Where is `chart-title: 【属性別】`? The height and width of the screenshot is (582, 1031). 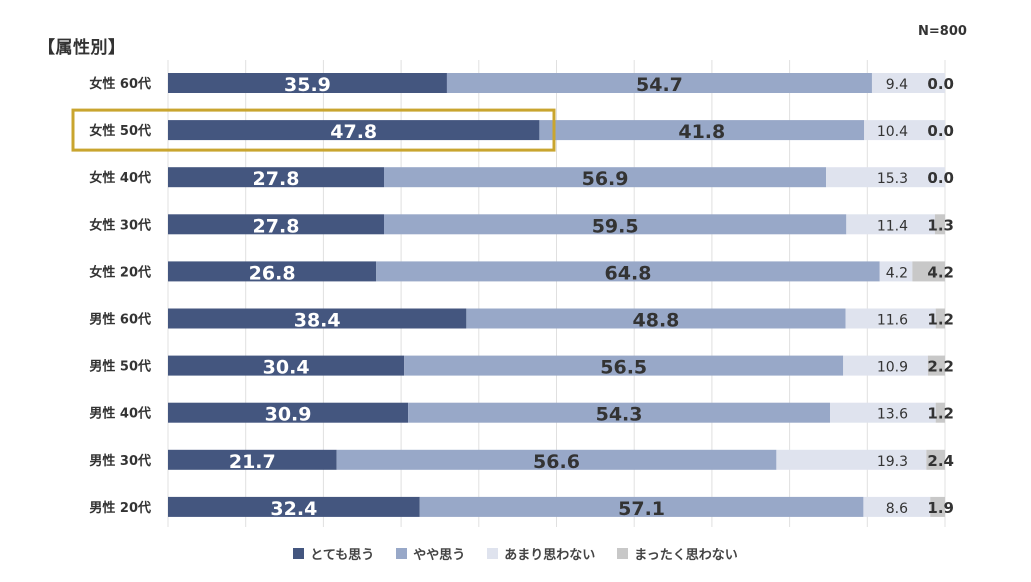 chart-title: 【属性別】 is located at coordinates (82, 48).